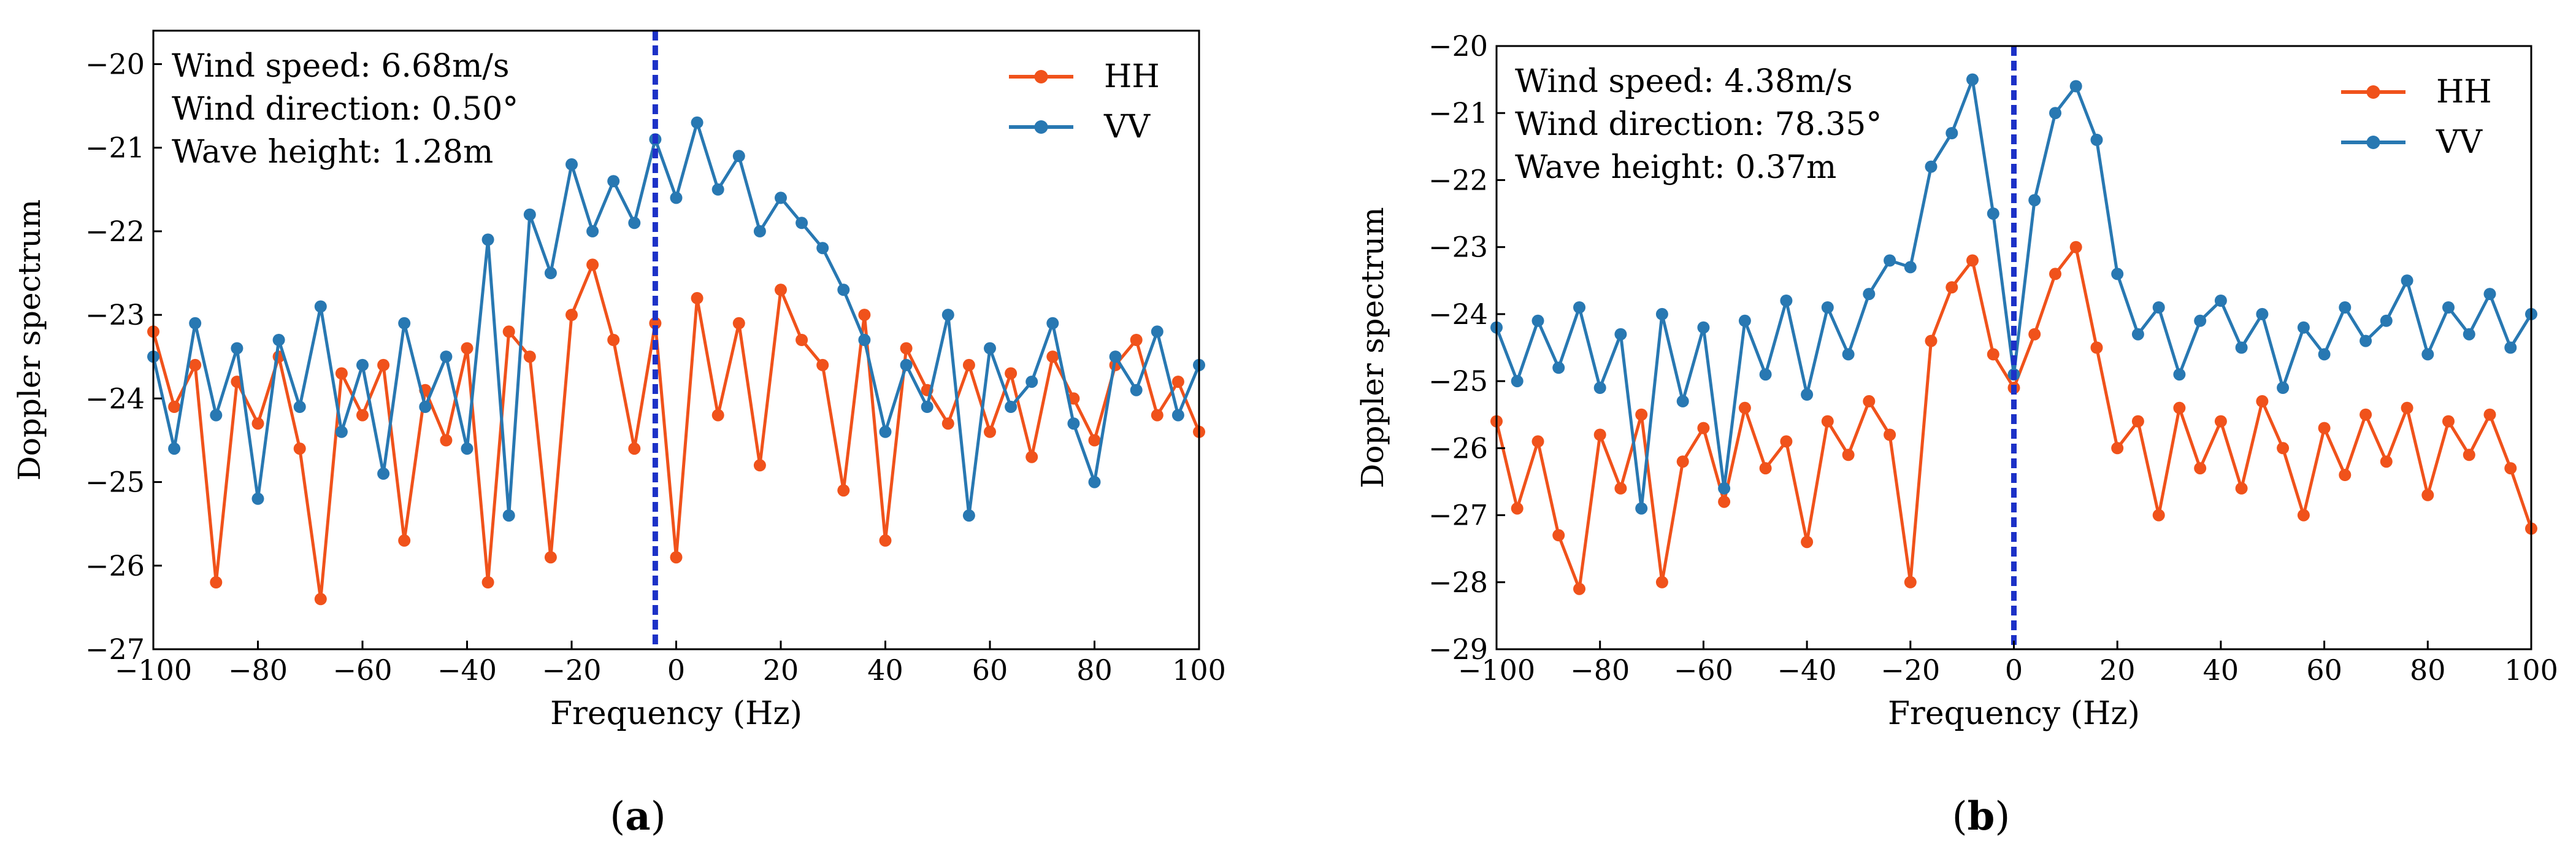 This screenshot has width=2576, height=864. I want to click on y-tick-label: −20, so click(1458, 46).